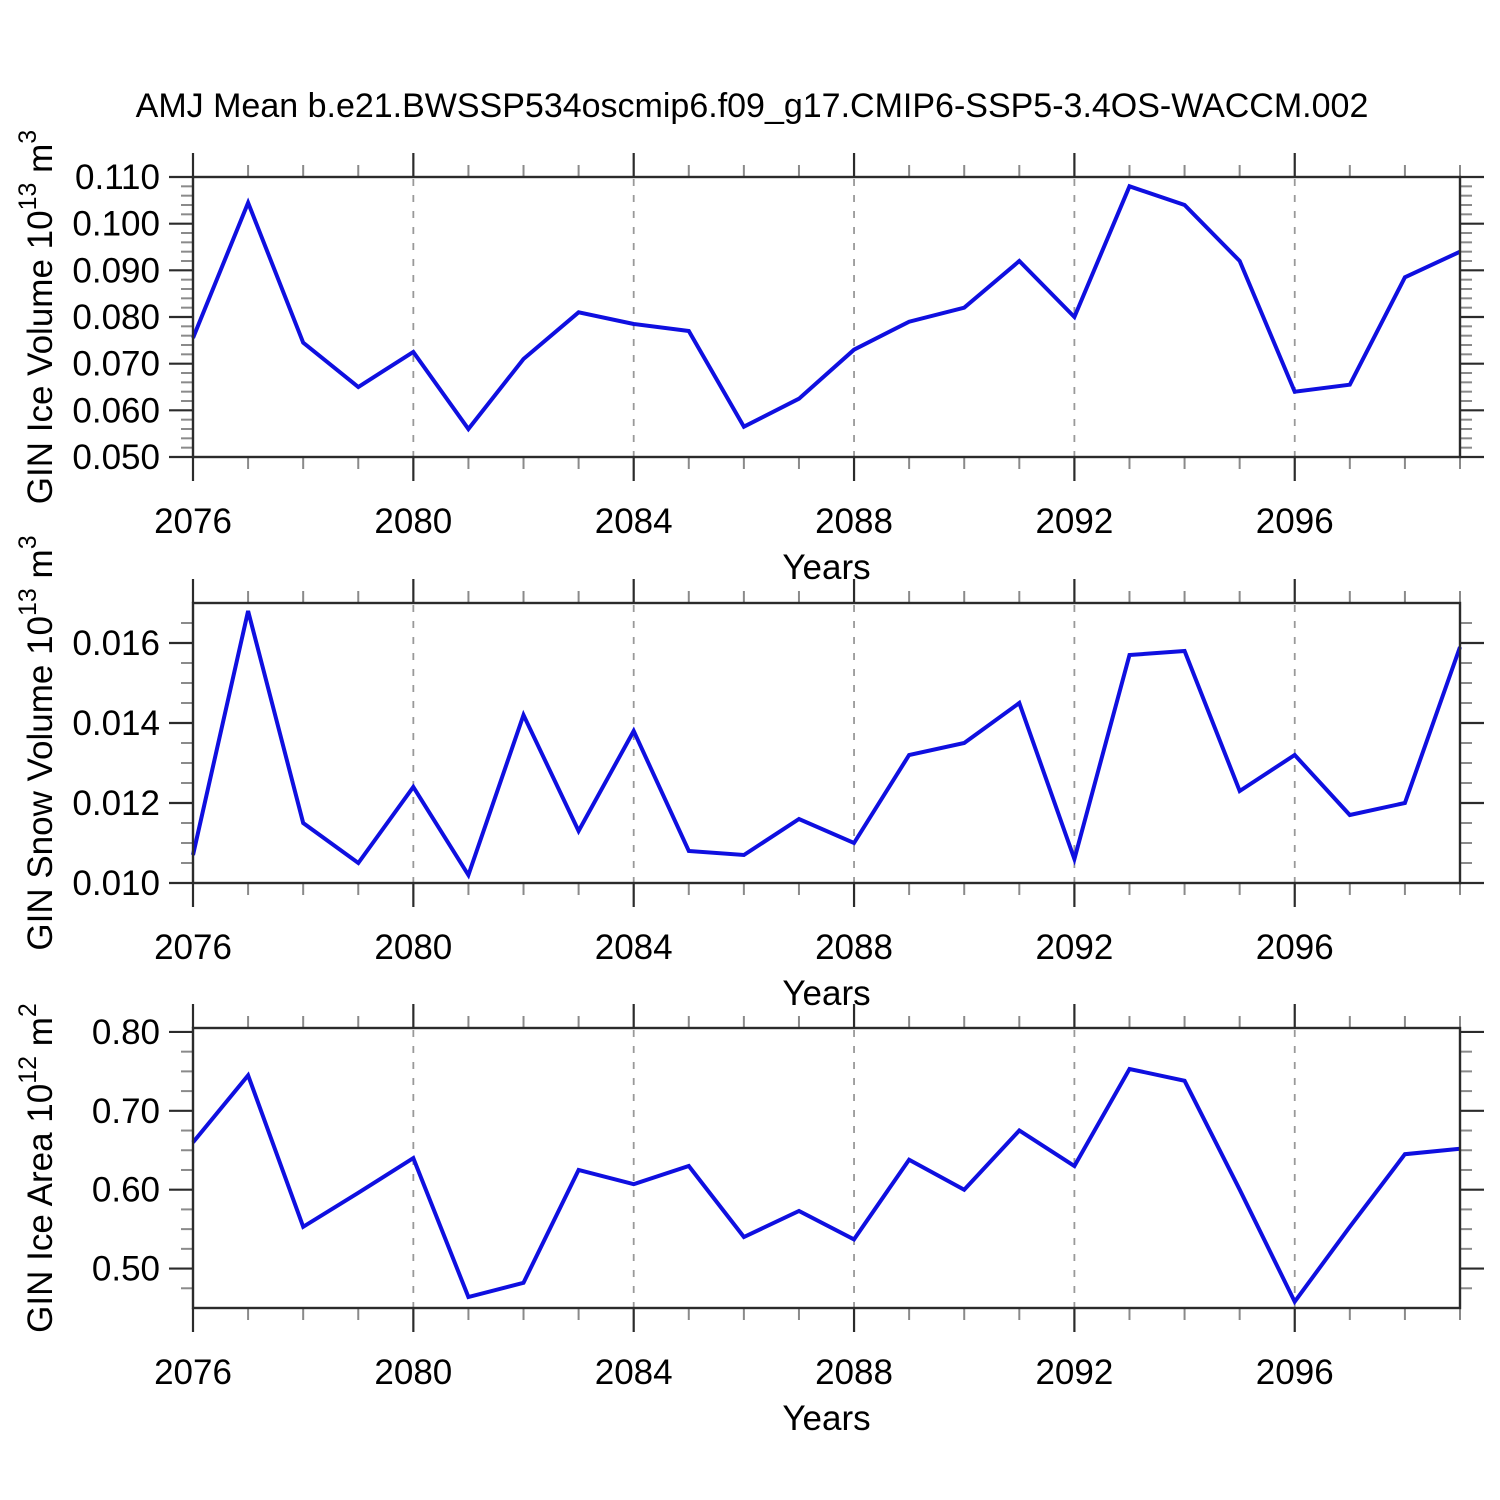 The image size is (1500, 1500). What do you see at coordinates (116, 410) in the screenshot?
I see `y-tick-label-gin-ice-volume: 0.060` at bounding box center [116, 410].